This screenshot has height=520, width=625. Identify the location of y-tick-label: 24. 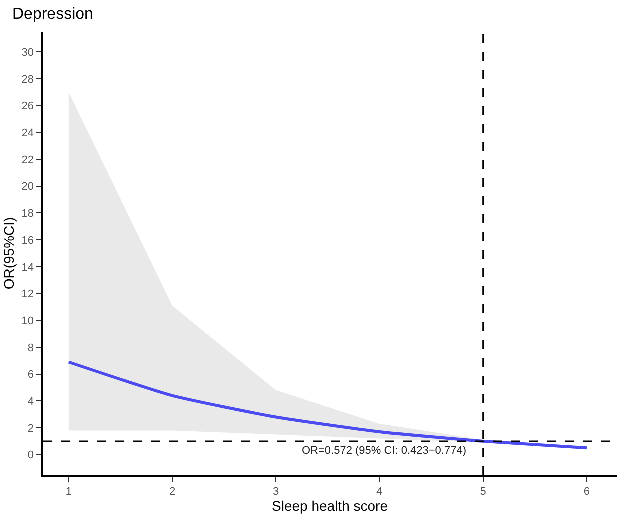
(28, 134).